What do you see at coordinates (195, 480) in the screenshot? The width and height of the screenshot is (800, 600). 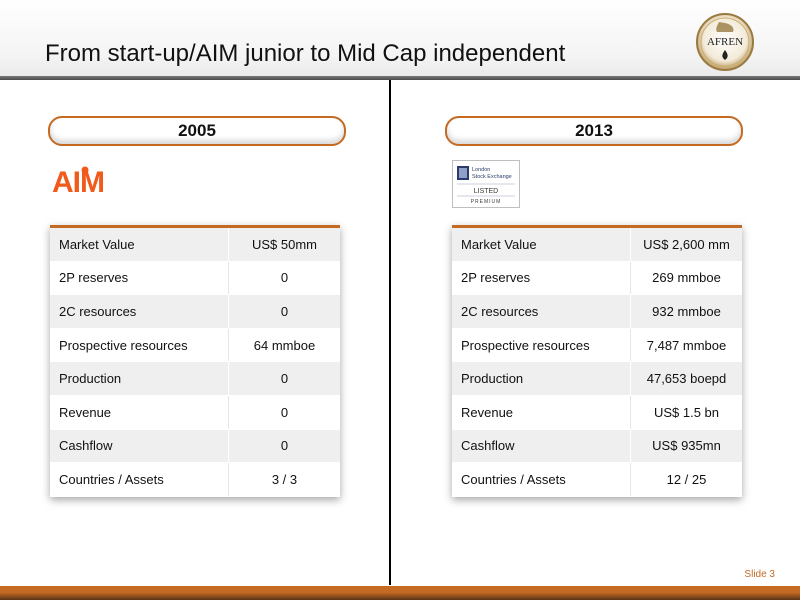 I see `table-row: Countries / Assets 3 / 3` at bounding box center [195, 480].